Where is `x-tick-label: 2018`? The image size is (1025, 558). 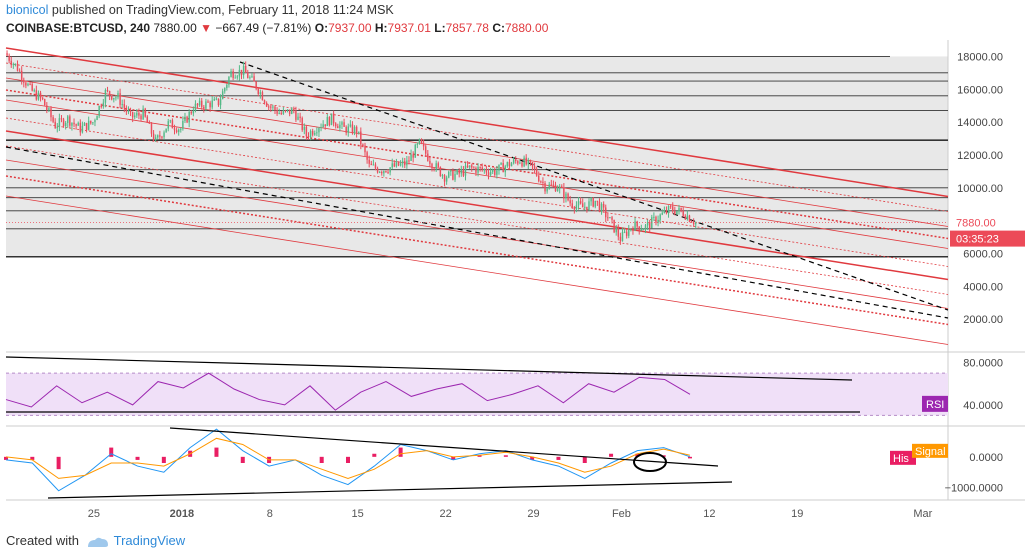 x-tick-label: 2018 is located at coordinates (182, 514).